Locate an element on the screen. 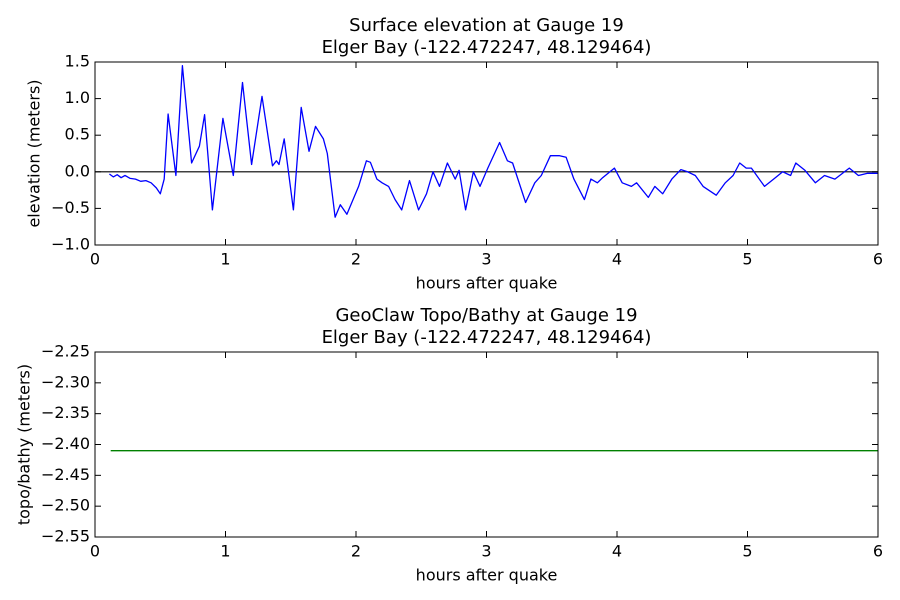  chart-title: GeoClaw Topo/Bathy at Gauge 19 is located at coordinates (486, 315).